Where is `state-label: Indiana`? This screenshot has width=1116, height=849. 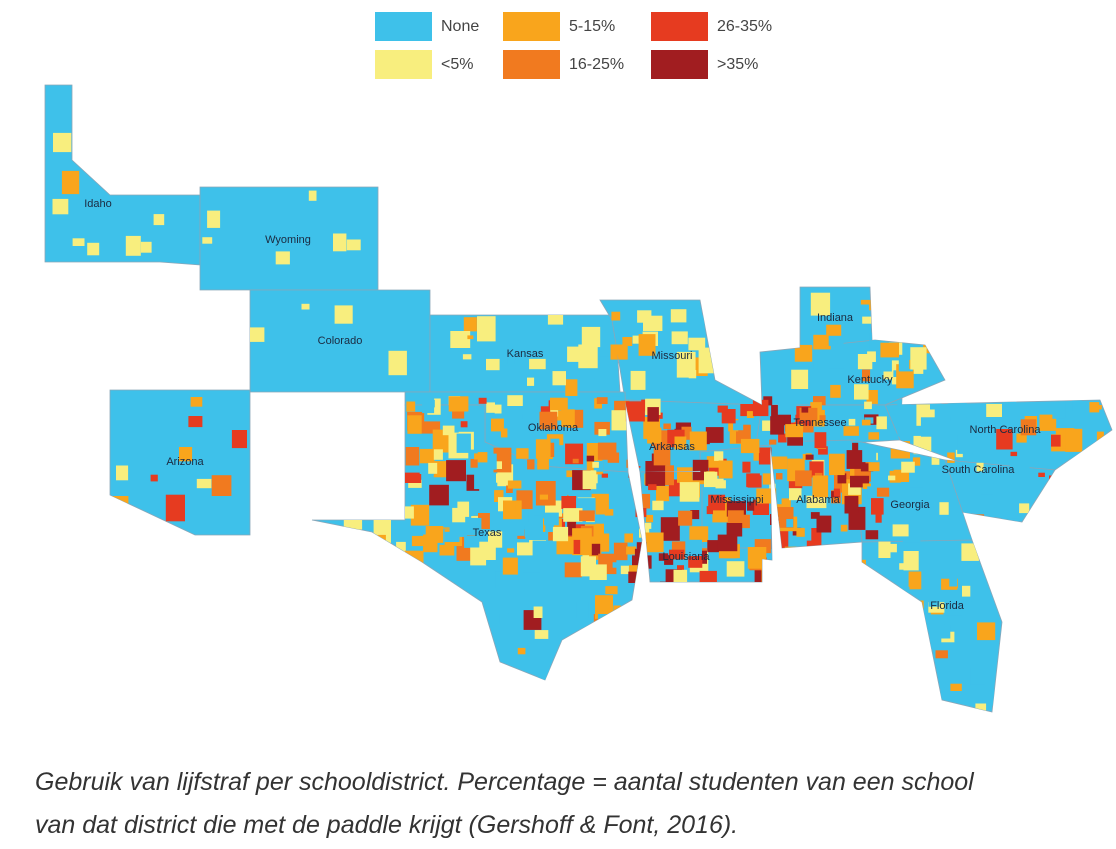
state-label: Indiana is located at coordinates (835, 318).